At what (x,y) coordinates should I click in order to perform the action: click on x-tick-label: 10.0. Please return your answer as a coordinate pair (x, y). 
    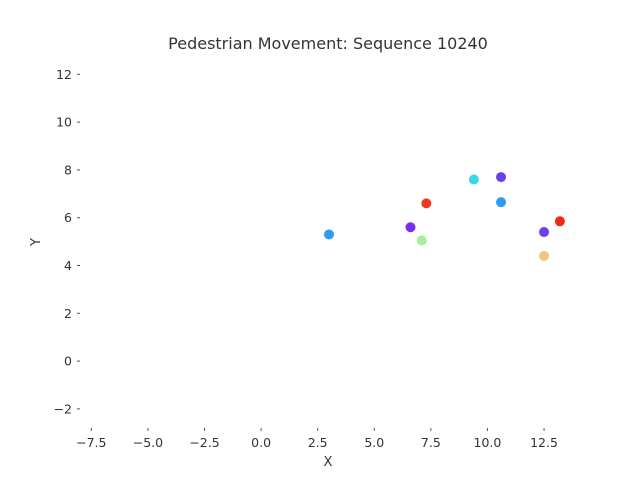
    Looking at the image, I should click on (488, 442).